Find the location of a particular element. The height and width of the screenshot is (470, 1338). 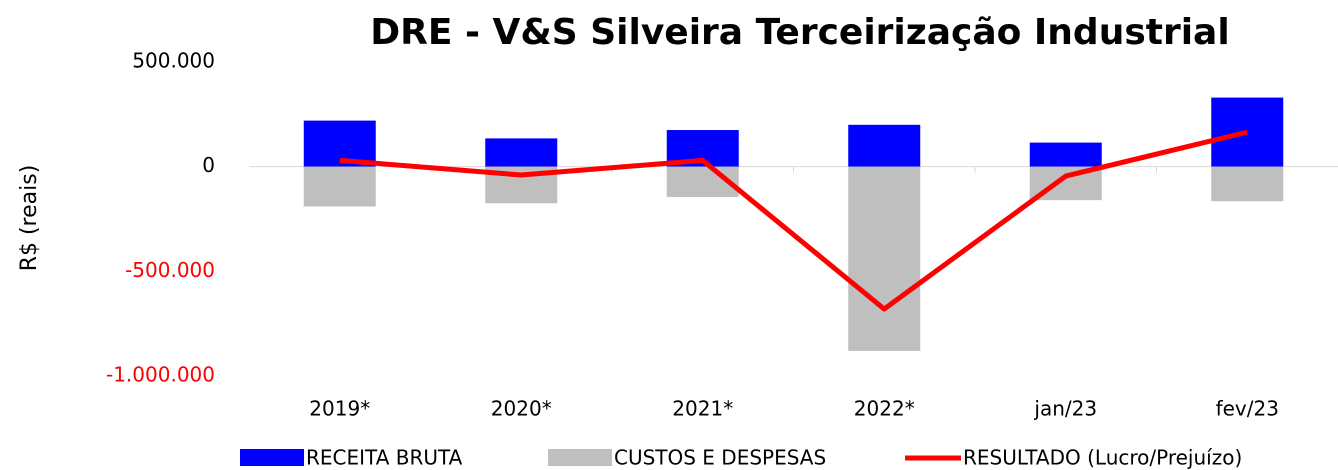

x-tick-label: 2022* is located at coordinates (884, 409).